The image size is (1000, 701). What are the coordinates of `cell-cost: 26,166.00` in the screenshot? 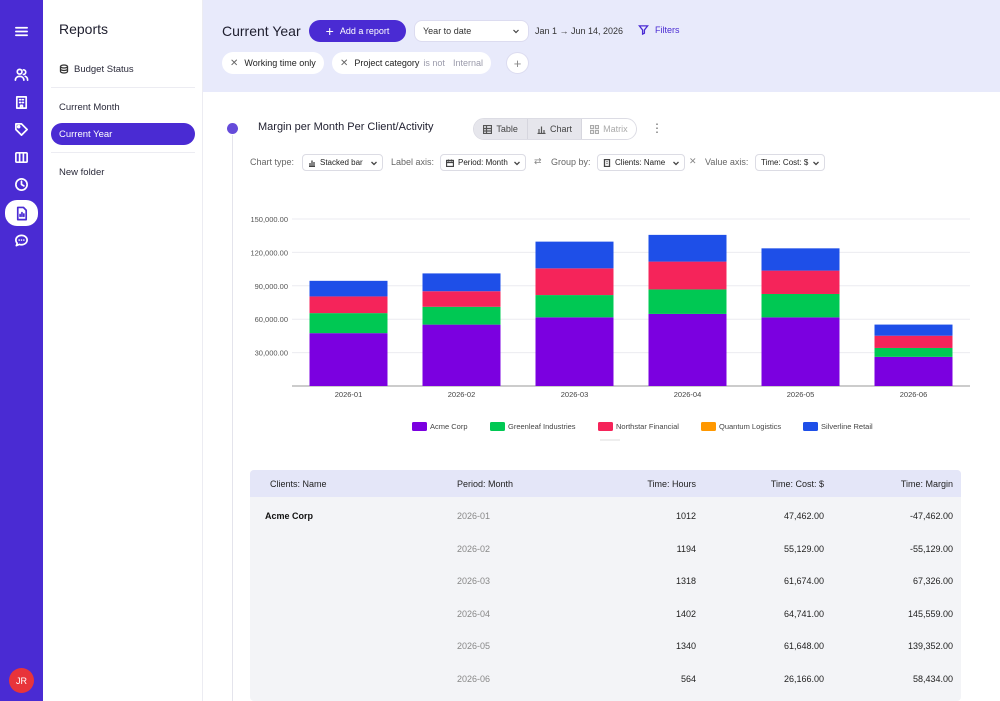 It's located at (803, 678).